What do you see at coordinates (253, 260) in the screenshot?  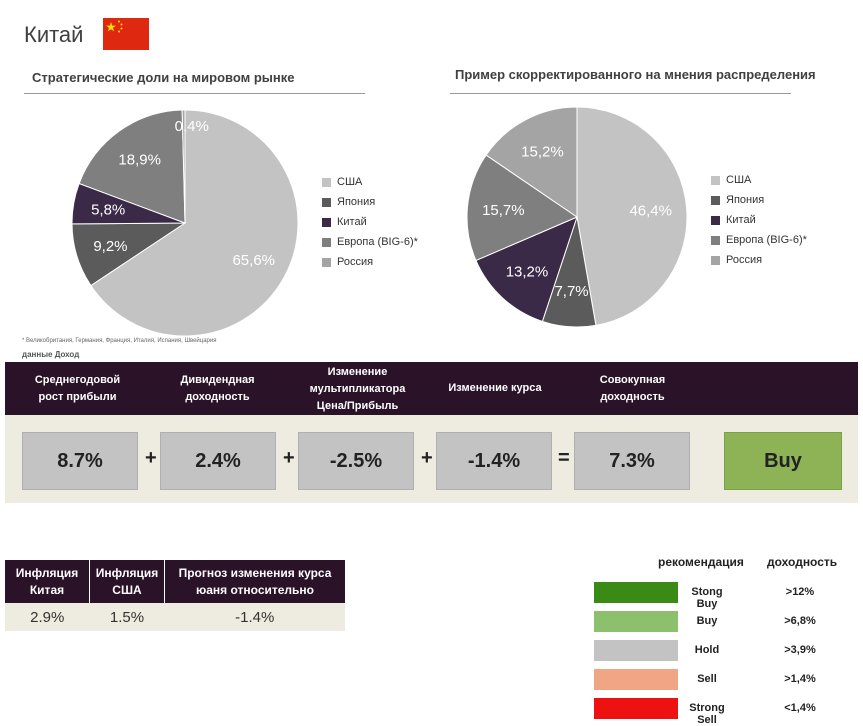 I see `pie-data-label: 65,6%` at bounding box center [253, 260].